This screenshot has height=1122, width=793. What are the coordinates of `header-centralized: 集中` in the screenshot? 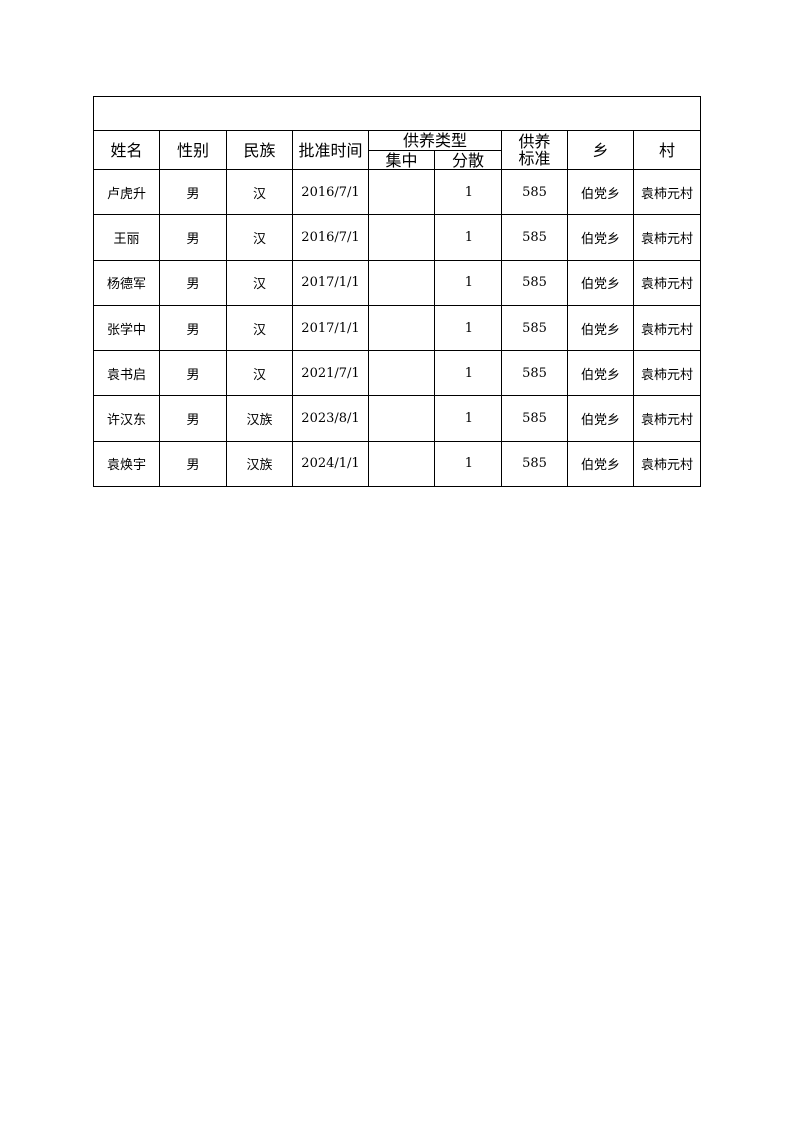 It's located at (401, 160).